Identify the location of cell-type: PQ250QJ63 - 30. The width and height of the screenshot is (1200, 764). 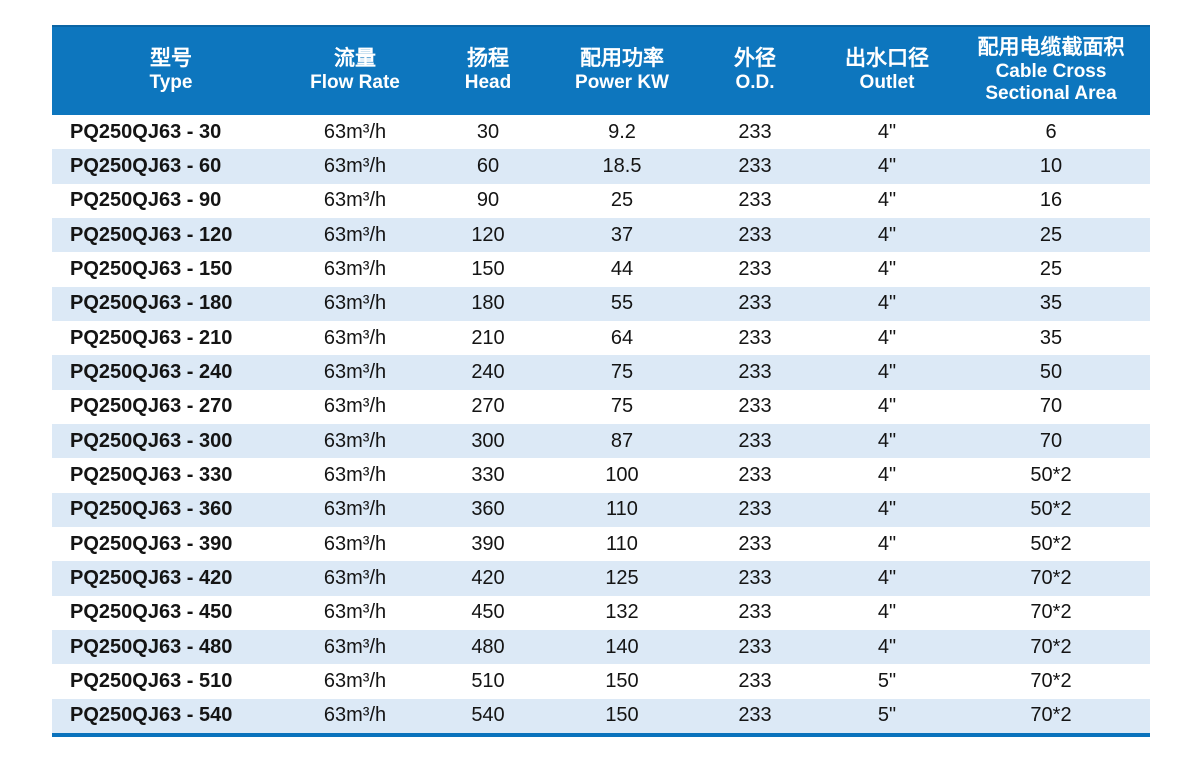
(146, 131).